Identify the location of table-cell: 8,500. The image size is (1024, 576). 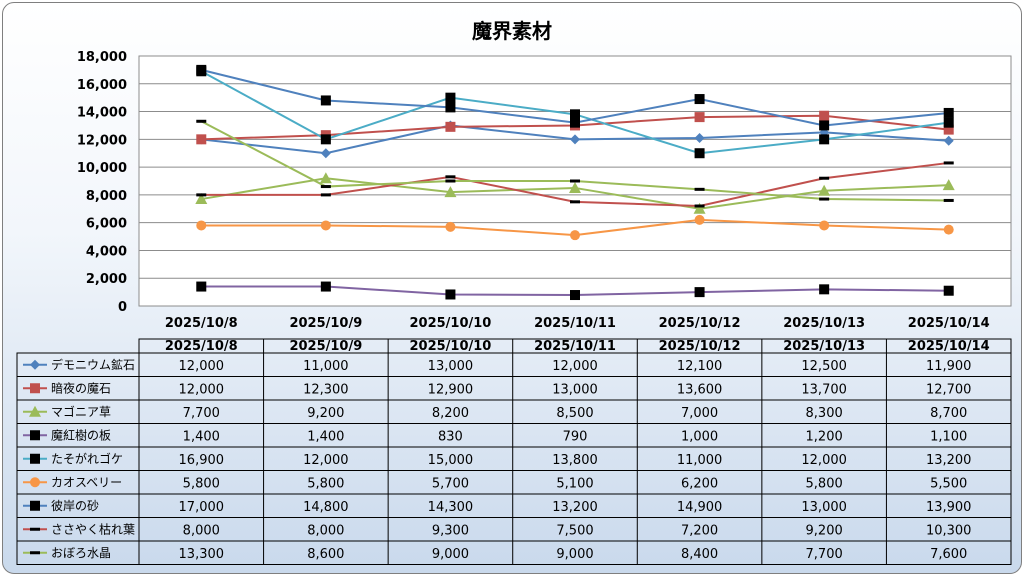
(574, 413).